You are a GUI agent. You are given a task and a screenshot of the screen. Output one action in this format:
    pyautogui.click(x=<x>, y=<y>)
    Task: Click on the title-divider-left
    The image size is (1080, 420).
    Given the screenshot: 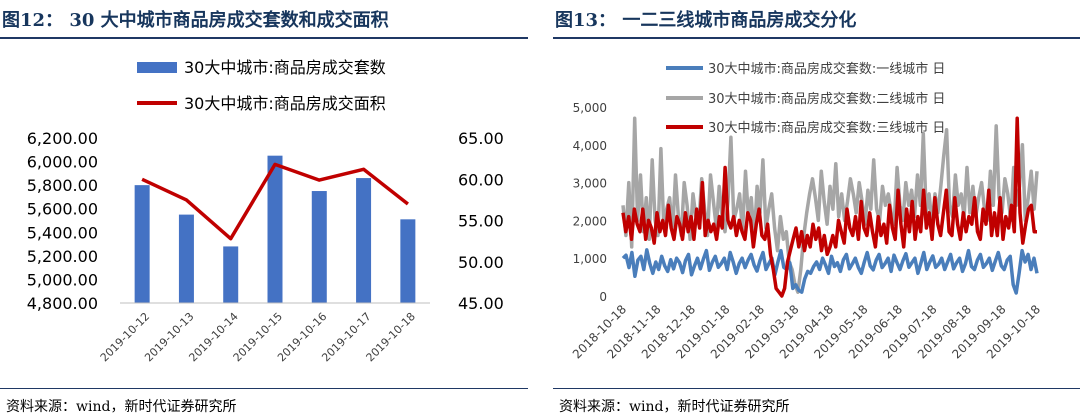 What is the action you would take?
    pyautogui.click(x=264, y=38)
    